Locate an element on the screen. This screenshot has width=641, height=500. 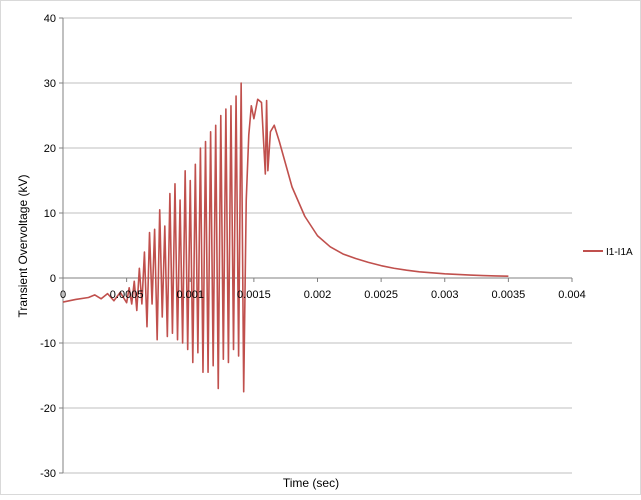
y-axis-title: Transient Overvoltage (kV) is located at coordinates (23, 246).